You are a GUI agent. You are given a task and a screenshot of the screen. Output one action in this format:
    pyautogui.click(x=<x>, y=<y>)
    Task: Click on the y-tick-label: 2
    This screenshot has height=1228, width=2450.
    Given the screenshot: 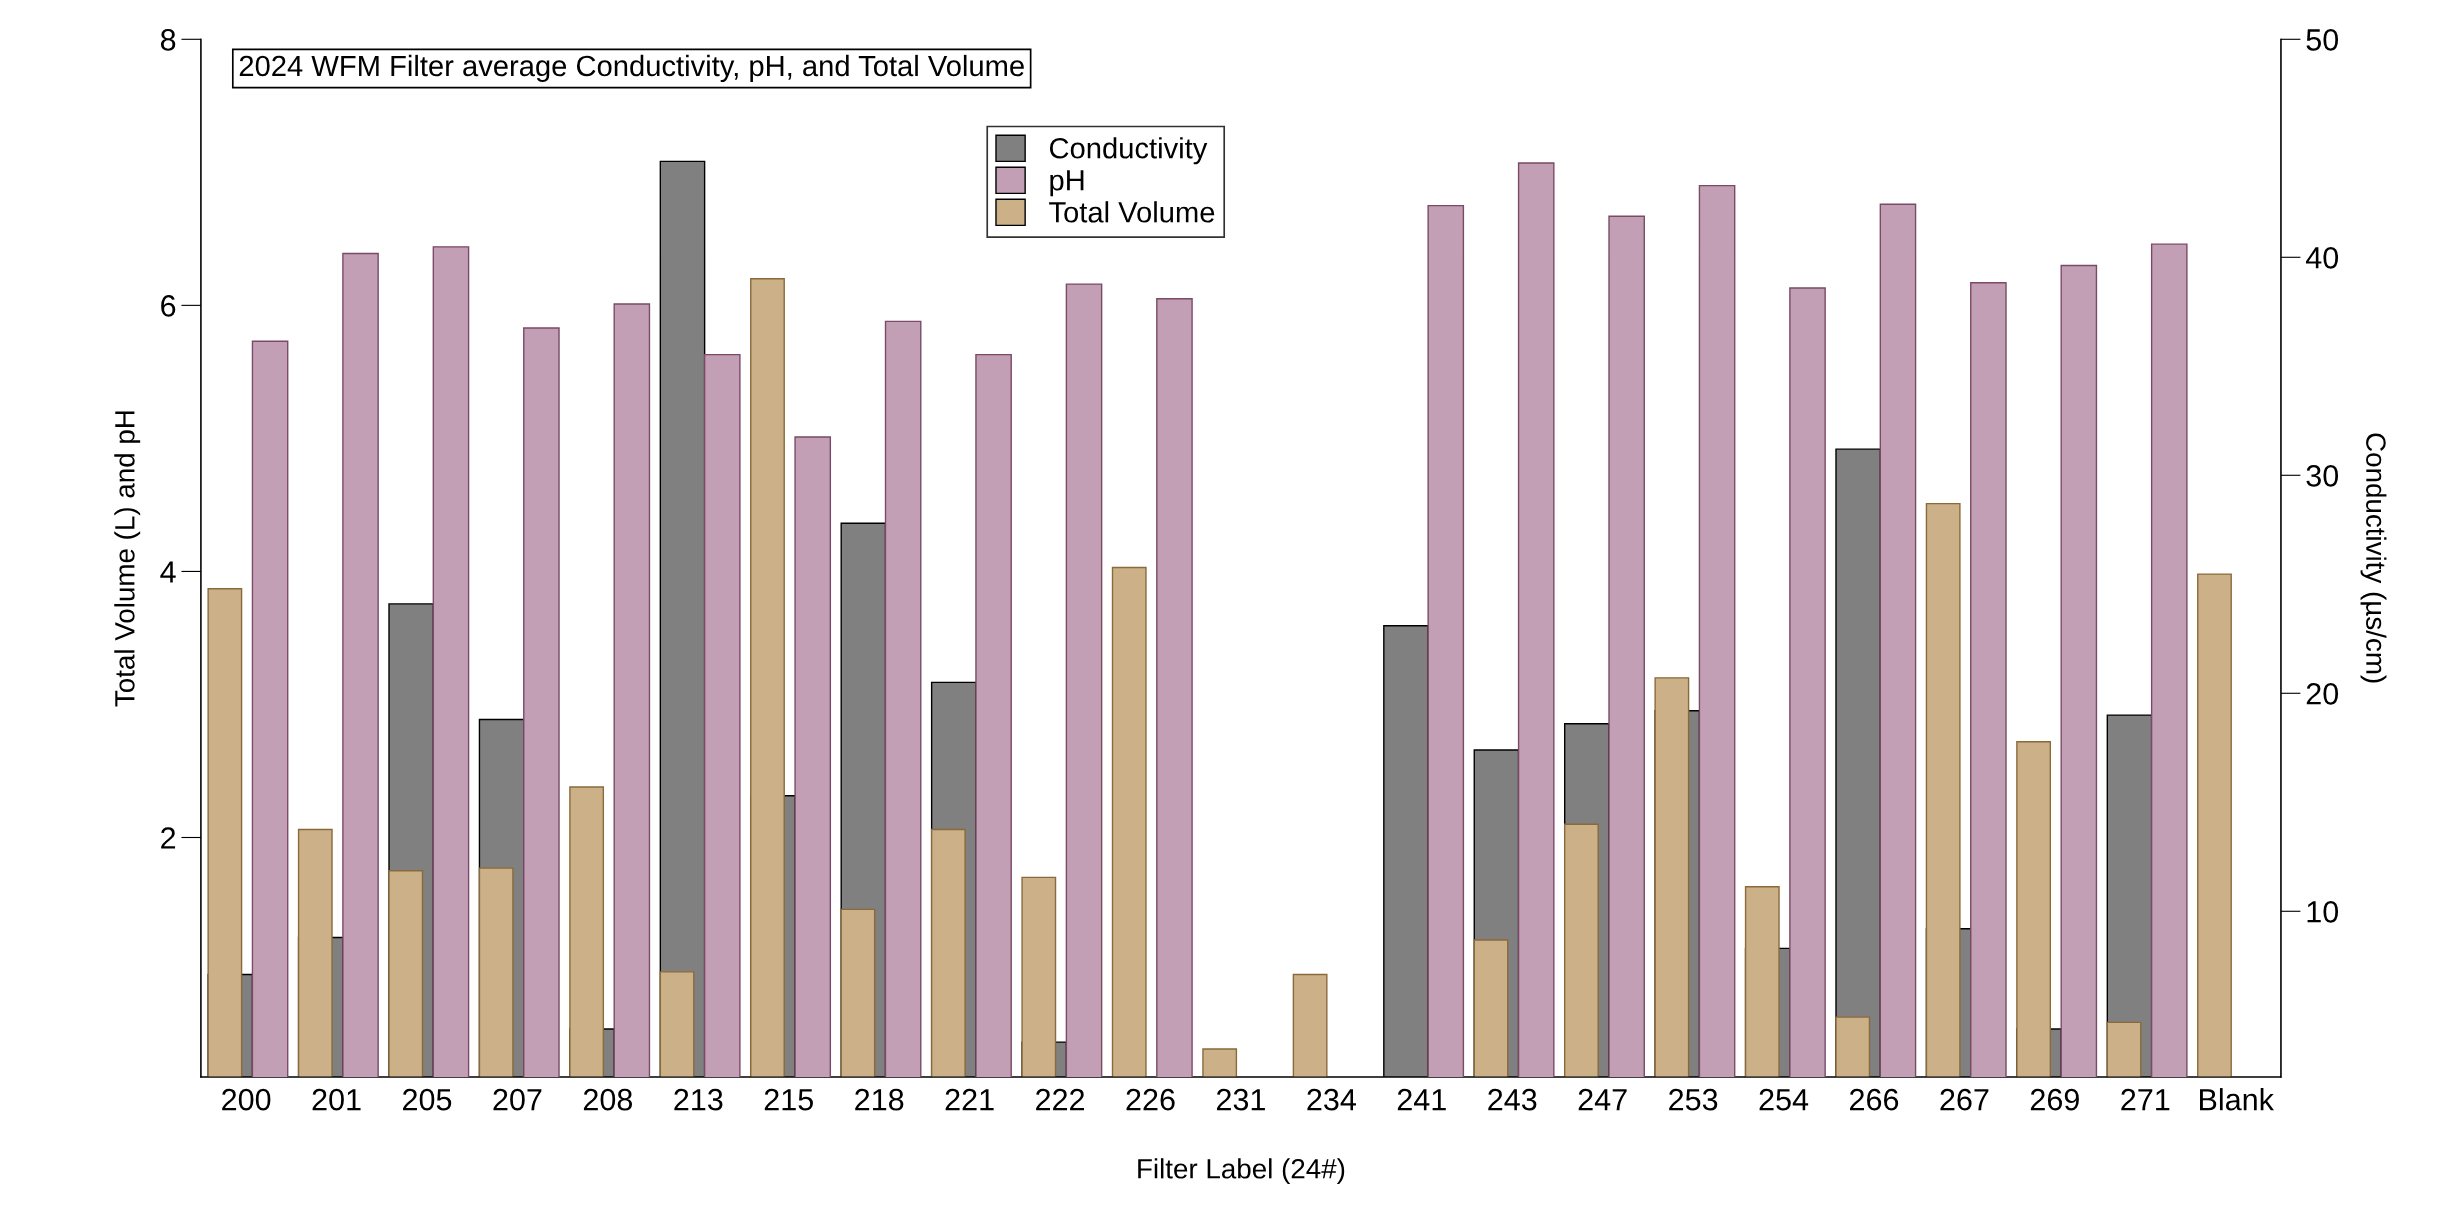 What is the action you would take?
    pyautogui.click(x=168, y=838)
    